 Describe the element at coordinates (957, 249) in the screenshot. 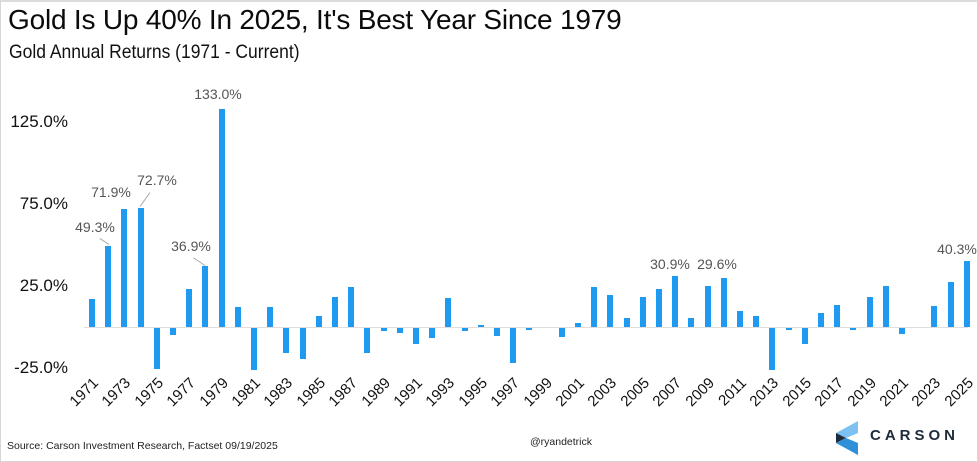

I see `data-label-2025: 40.3%` at that location.